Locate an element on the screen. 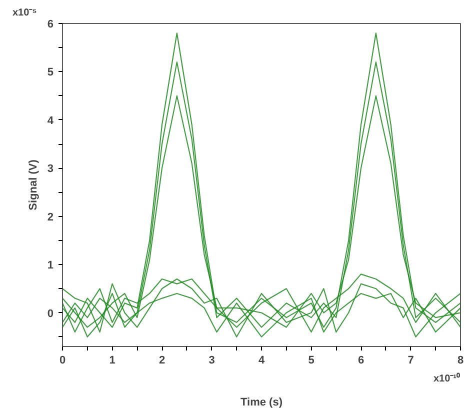 The height and width of the screenshot is (413, 474). x-tick-label: 7 is located at coordinates (411, 360).